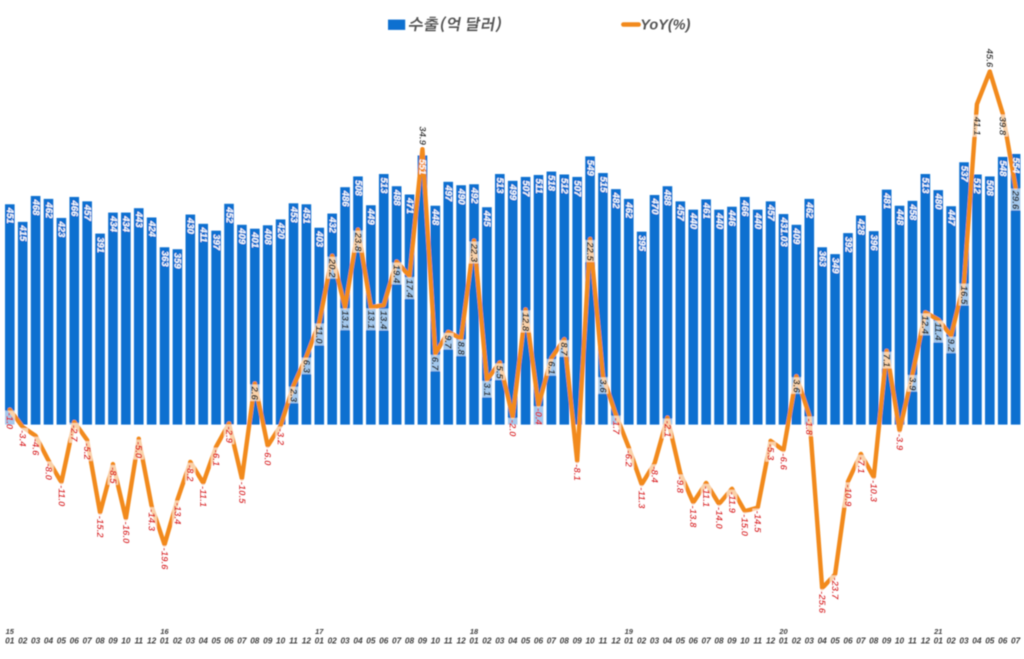  Describe the element at coordinates (151, 520) in the screenshot. I see `svg-text: -14.3` at that location.